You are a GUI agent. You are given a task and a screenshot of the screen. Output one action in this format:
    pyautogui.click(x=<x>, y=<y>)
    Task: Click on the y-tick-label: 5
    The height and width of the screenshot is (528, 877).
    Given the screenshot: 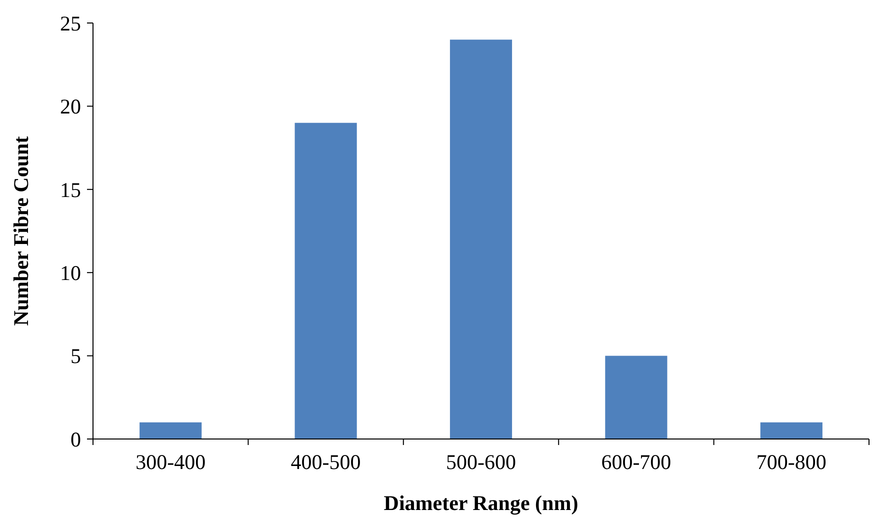 What is the action you would take?
    pyautogui.click(x=75, y=356)
    